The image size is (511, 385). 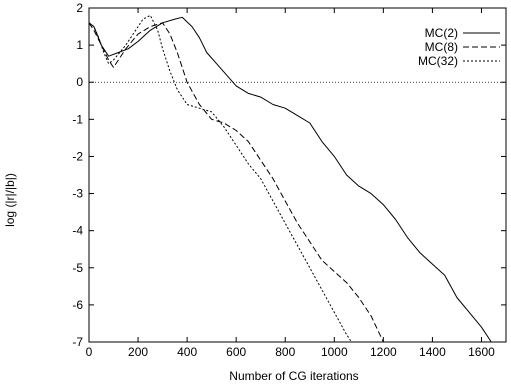 What do you see at coordinates (79, 8) in the screenshot?
I see `y-tick-label: 2` at bounding box center [79, 8].